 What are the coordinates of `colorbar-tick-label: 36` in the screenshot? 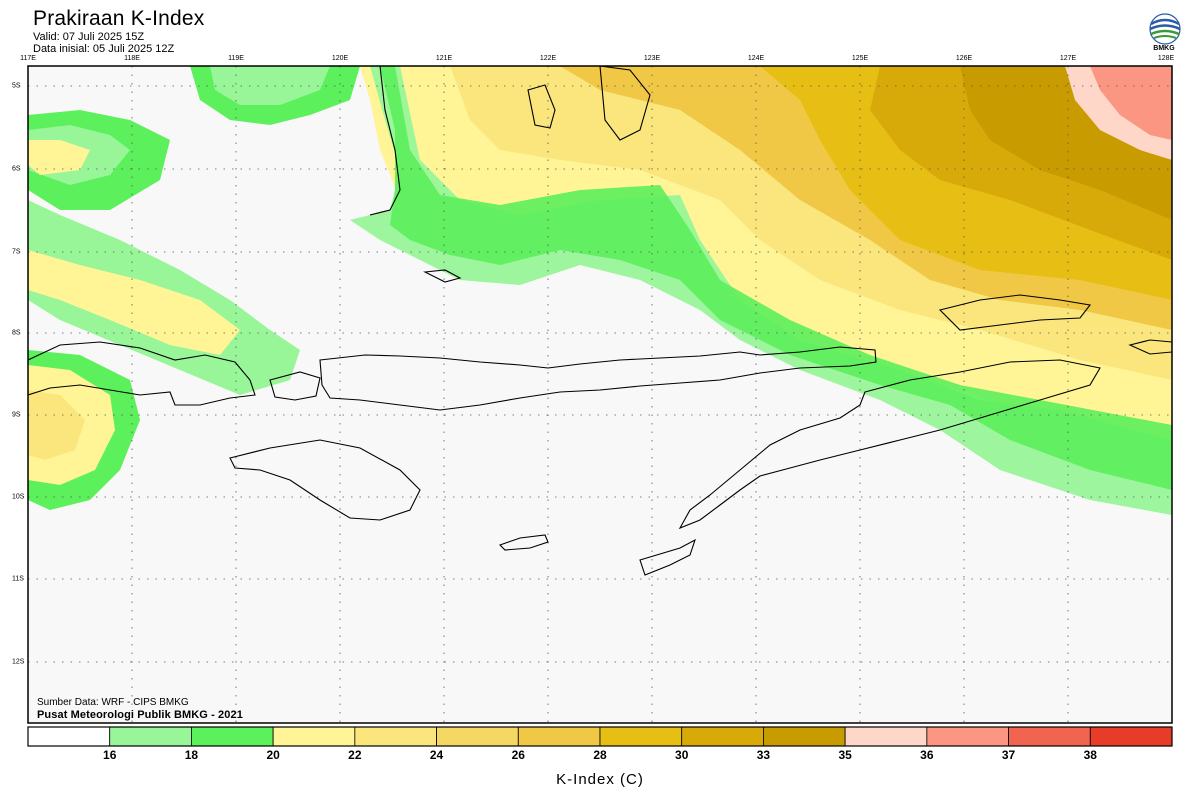 It's located at (927, 755).